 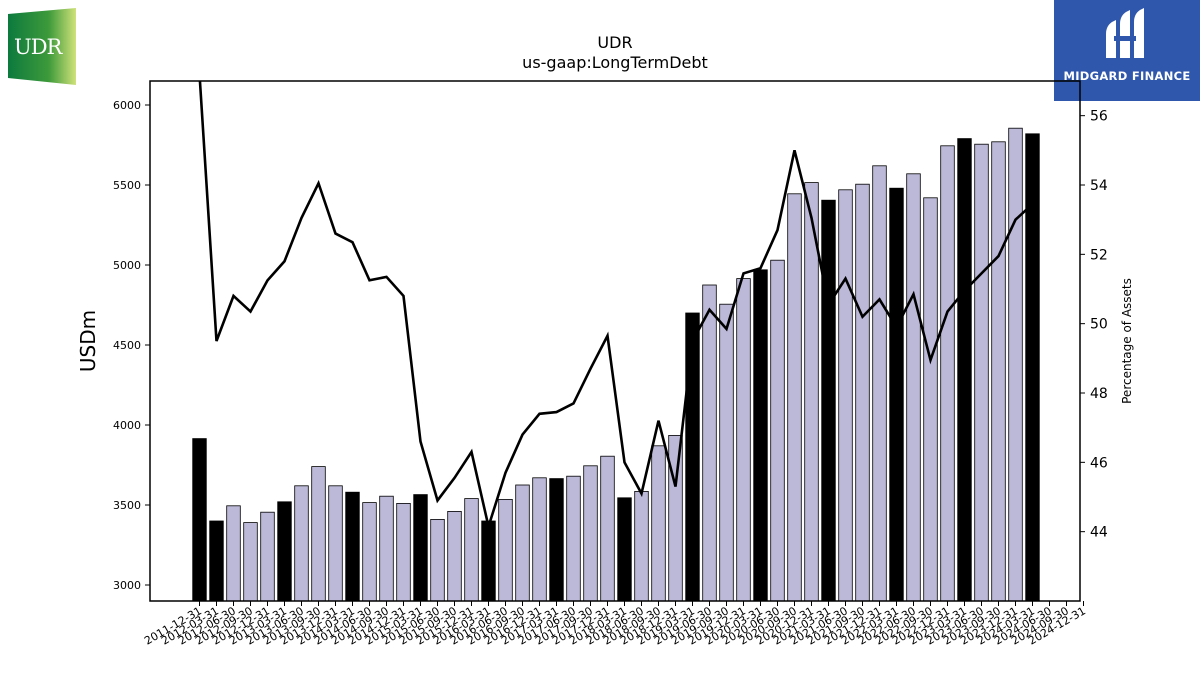 I want to click on y-tick-label: 3500, so click(x=127, y=505).